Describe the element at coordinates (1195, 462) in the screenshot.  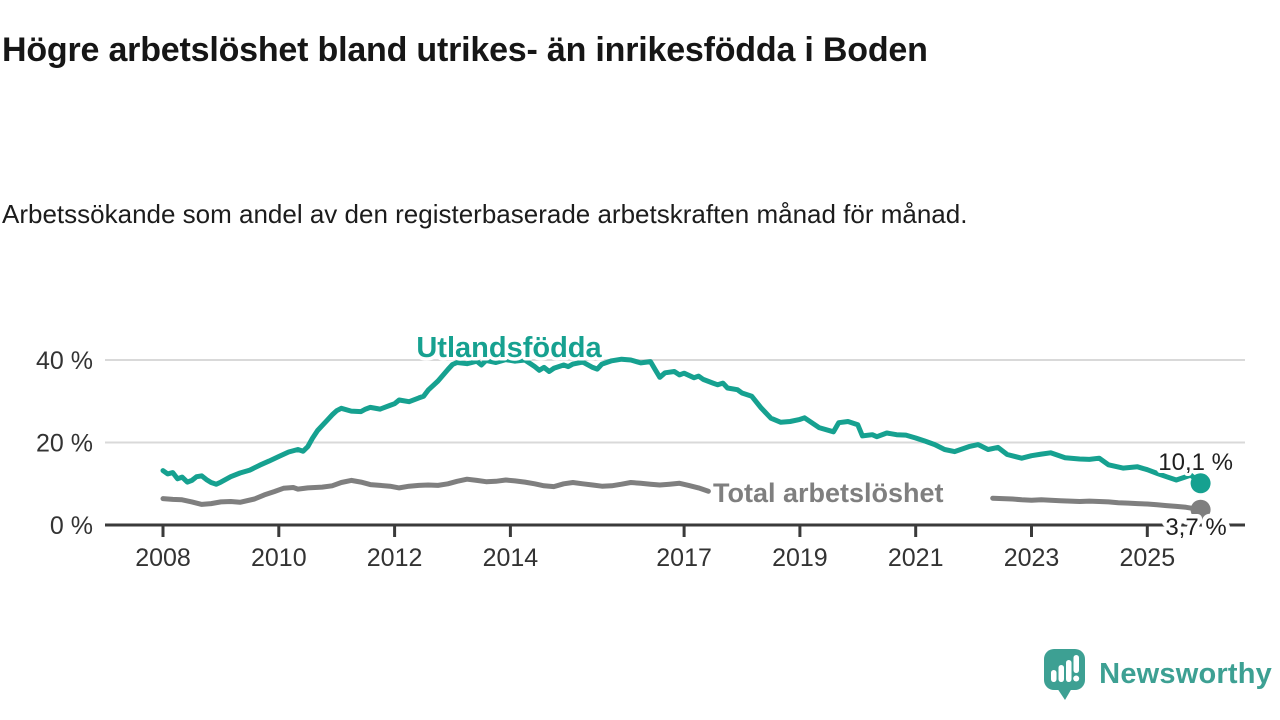
I see `end-value-label-utlandsfodda: 10,1 %` at that location.